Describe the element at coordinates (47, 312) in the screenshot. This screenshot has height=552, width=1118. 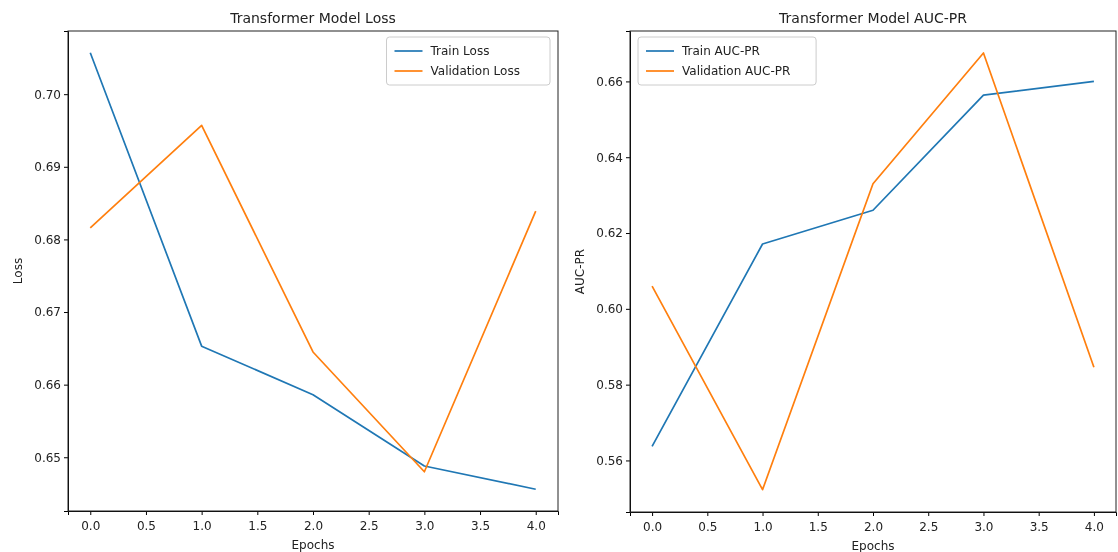
I see `y-tick-label: 0.67` at that location.